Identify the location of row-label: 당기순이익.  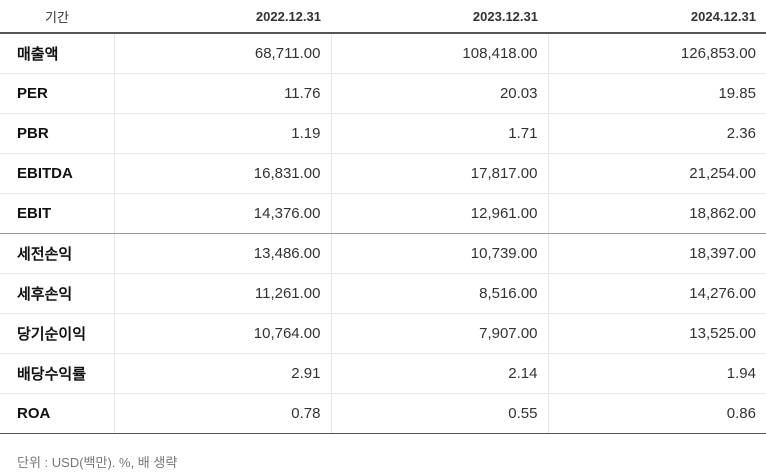
(57, 333).